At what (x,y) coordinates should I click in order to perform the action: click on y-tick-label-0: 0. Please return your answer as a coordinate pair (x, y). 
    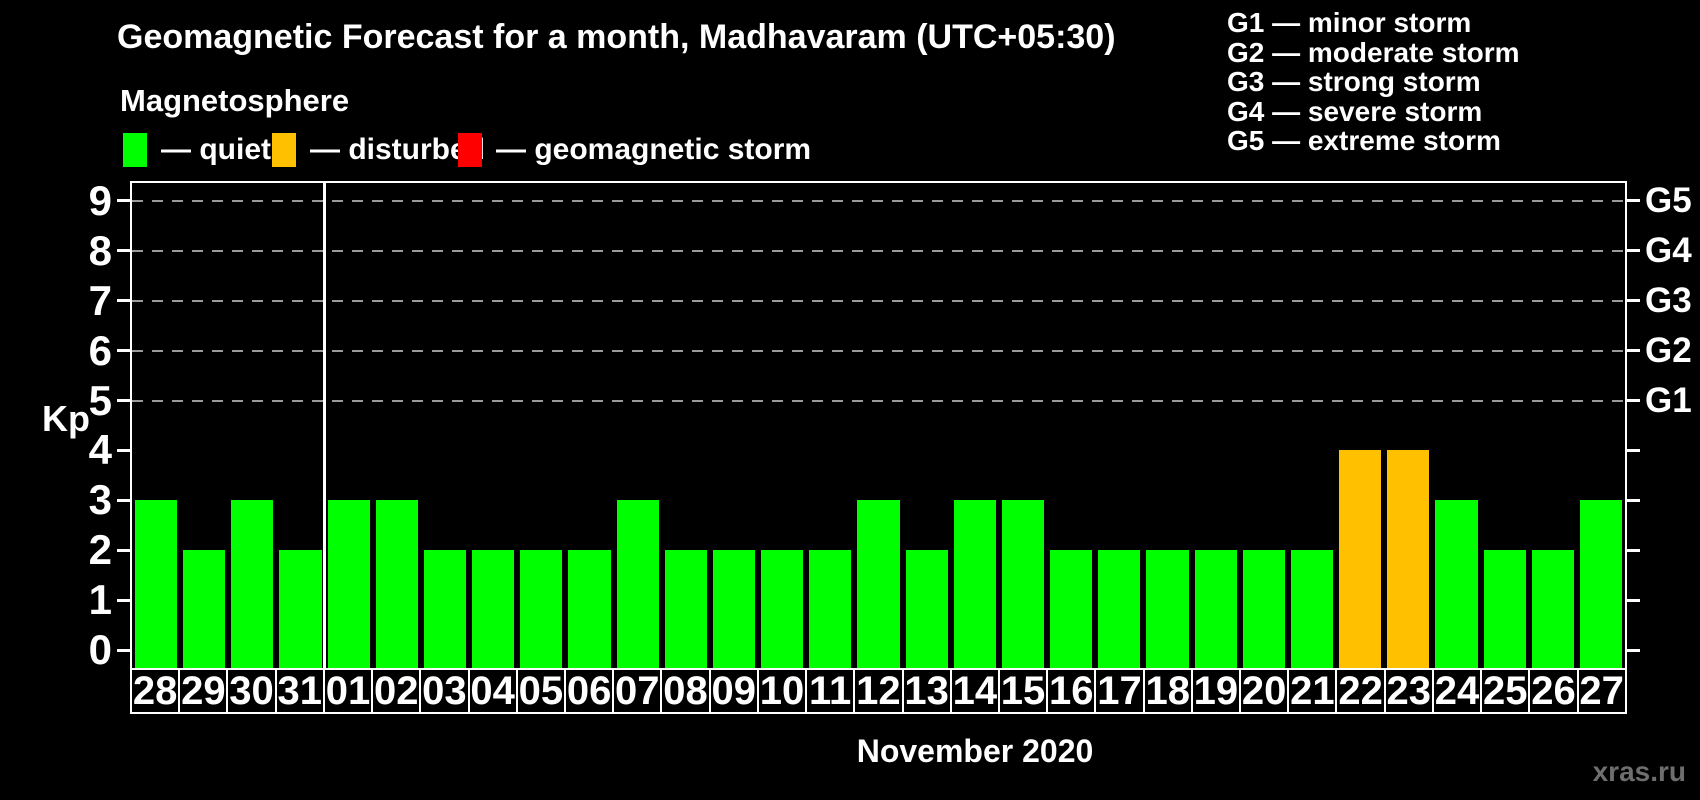
    Looking at the image, I should click on (100, 649).